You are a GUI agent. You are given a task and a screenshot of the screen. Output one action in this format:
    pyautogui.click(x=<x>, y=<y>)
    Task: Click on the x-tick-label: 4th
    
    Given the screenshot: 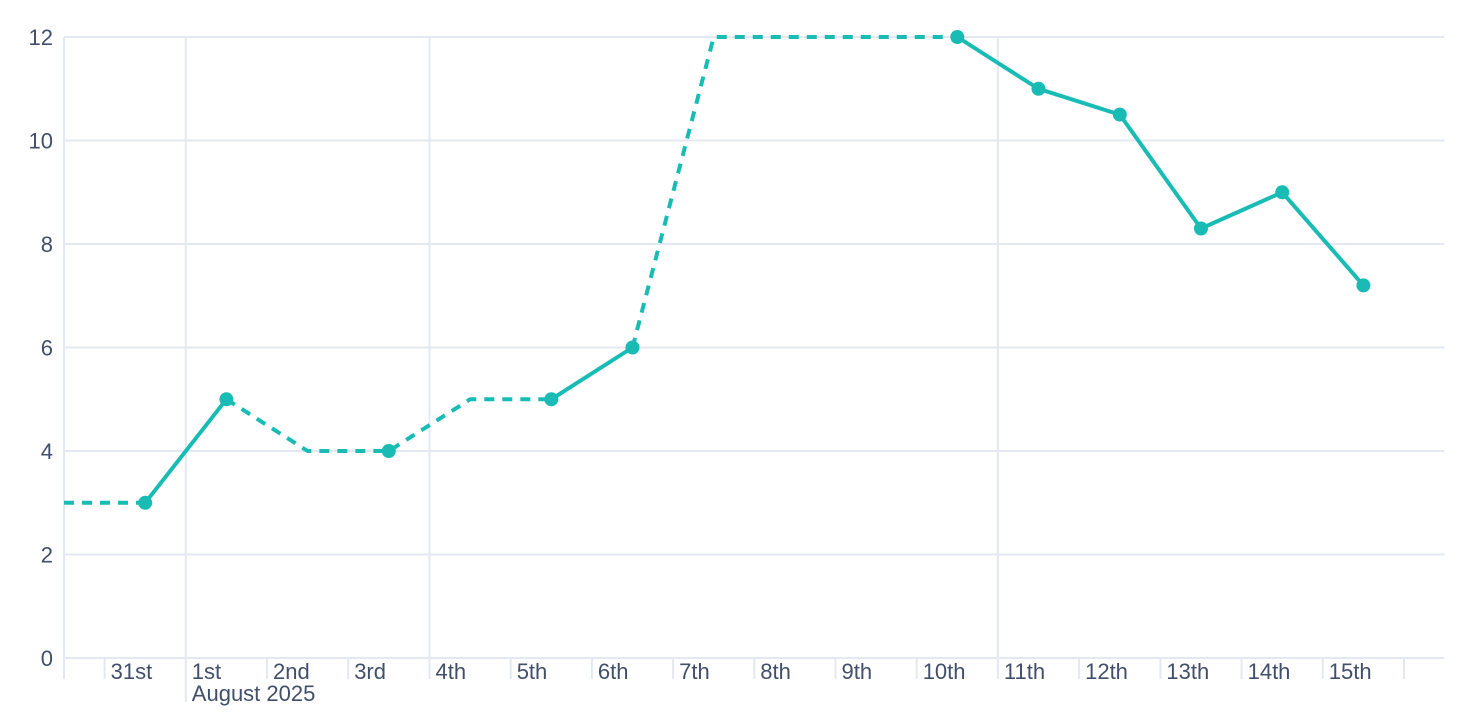 What is the action you would take?
    pyautogui.click(x=451, y=671)
    